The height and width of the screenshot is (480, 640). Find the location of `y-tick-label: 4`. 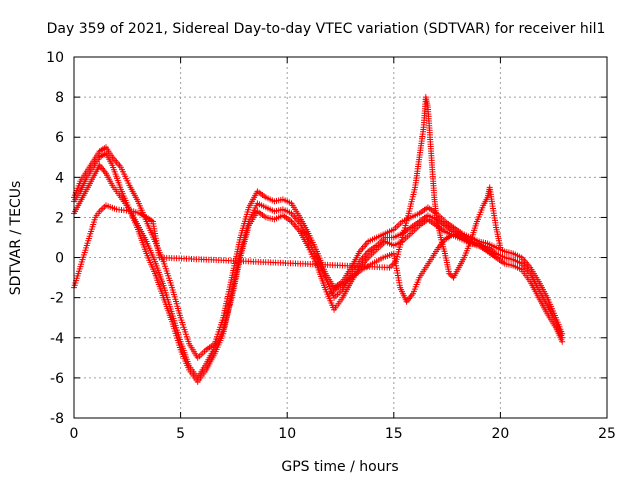

y-tick-label: 4 is located at coordinates (59, 178).